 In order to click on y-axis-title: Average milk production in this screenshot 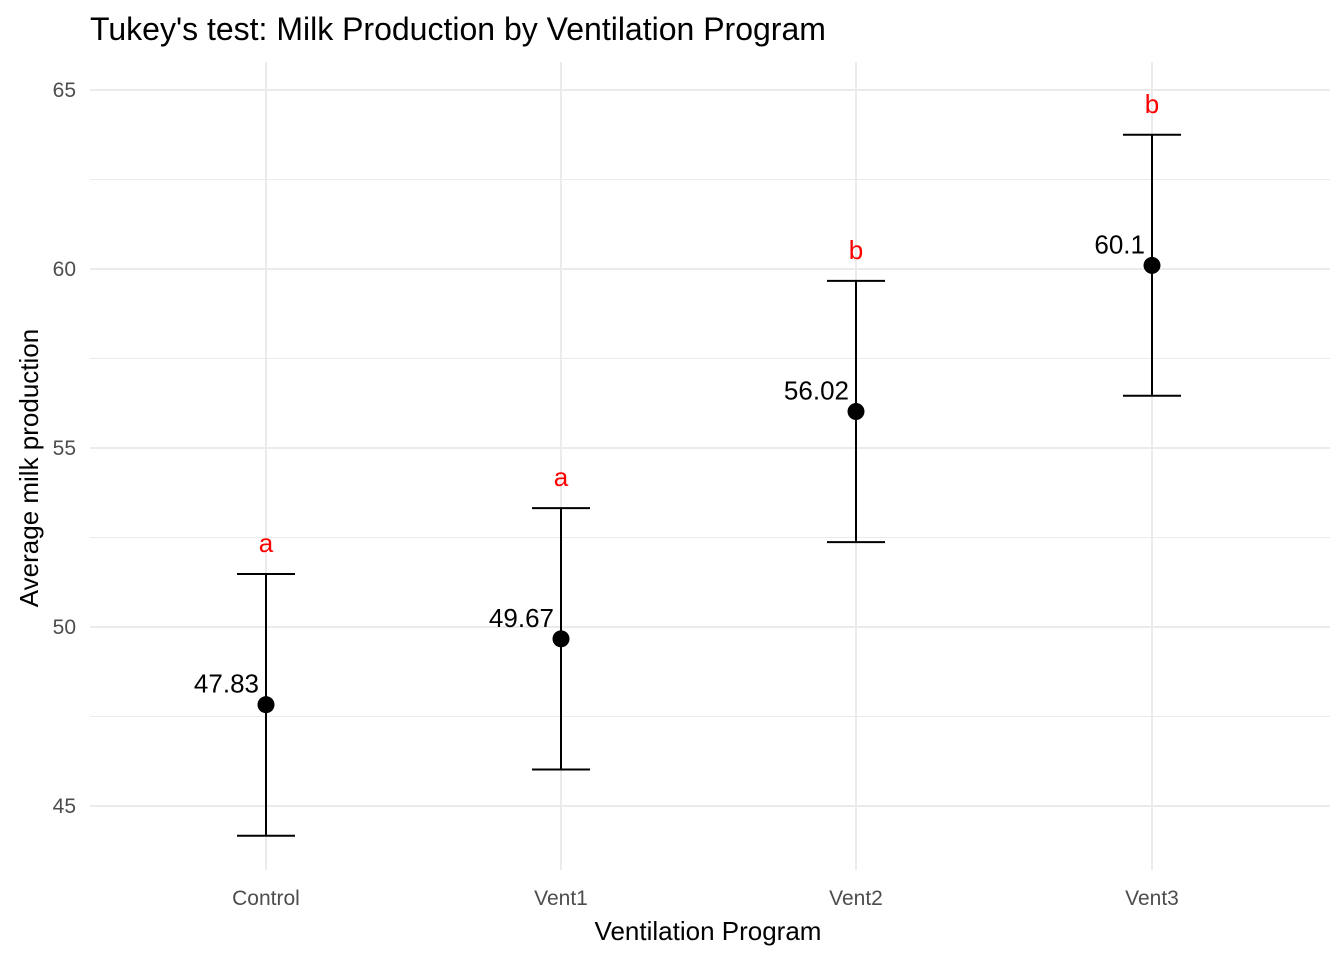, I will do `click(29, 468)`.